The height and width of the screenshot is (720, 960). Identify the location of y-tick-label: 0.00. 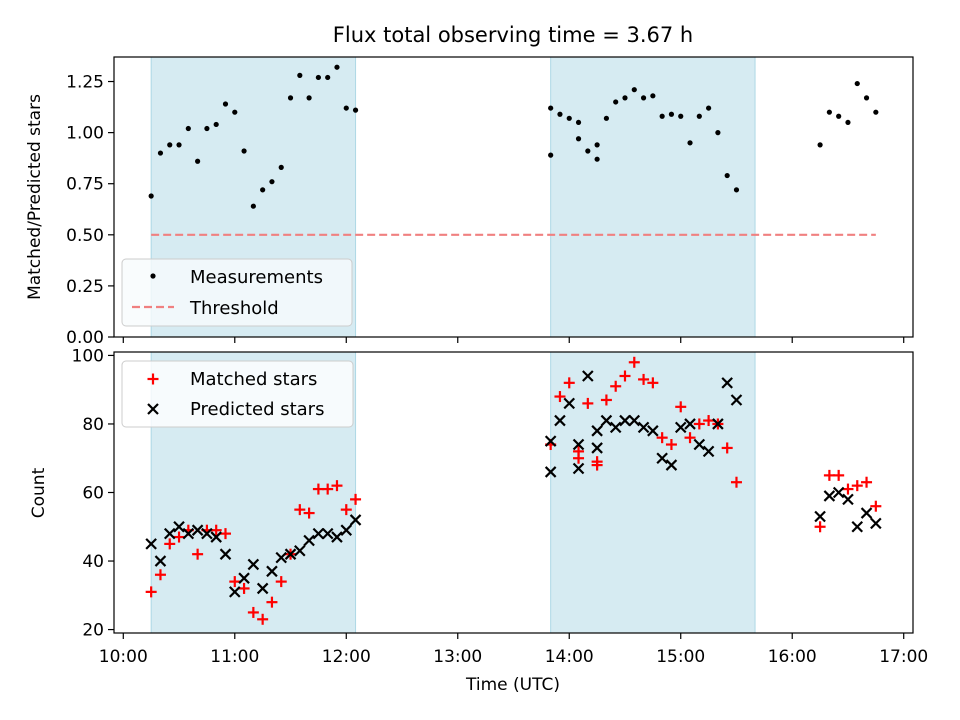
(85, 338).